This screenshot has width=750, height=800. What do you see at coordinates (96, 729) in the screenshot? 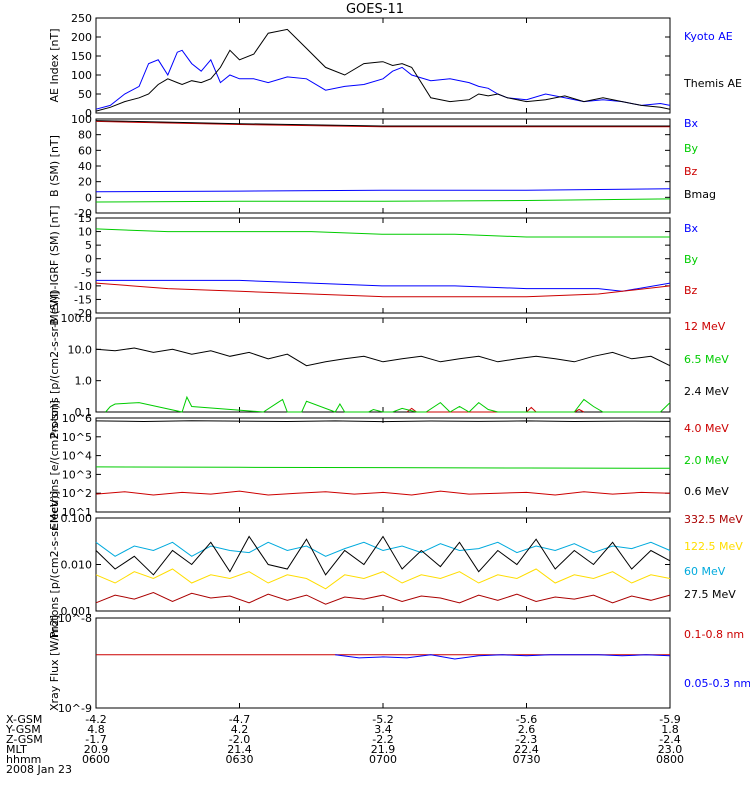
I see `x-tick-value: 4.8` at bounding box center [96, 729].